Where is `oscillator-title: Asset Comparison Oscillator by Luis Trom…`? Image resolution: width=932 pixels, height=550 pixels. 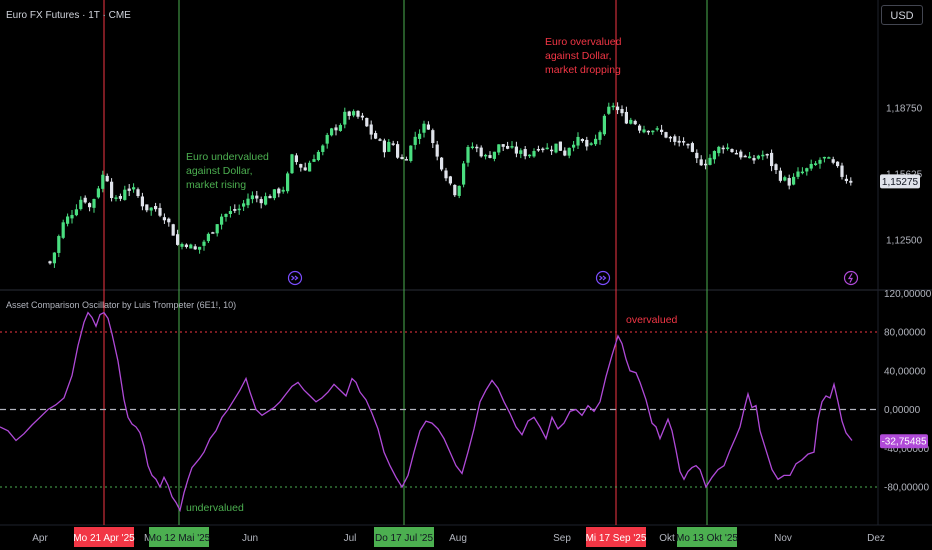
oscillator-title: Asset Comparison Oscillator by Luis Trom… is located at coordinates (121, 305).